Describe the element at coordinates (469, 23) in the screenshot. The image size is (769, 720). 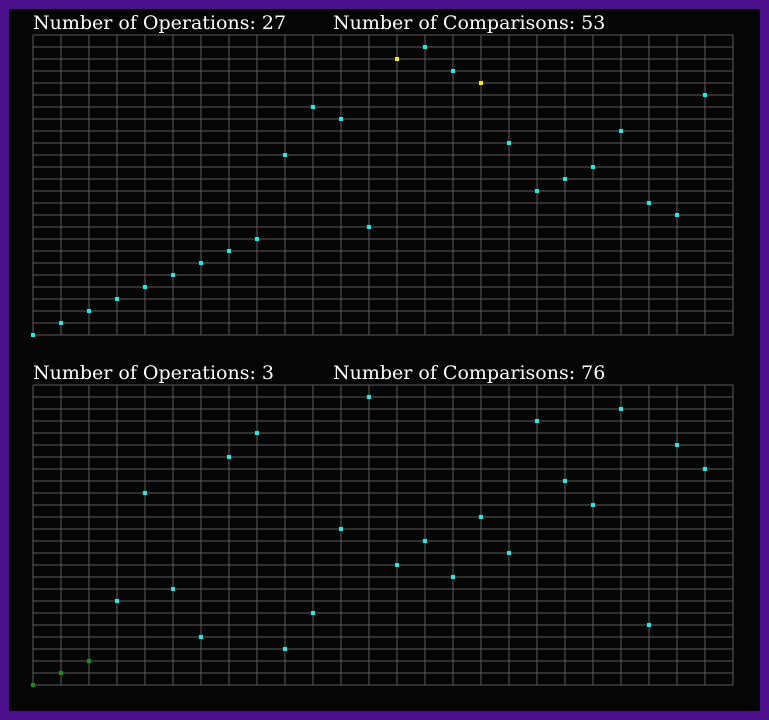
I see `counter-label: Number of Comparisons: 53` at that location.